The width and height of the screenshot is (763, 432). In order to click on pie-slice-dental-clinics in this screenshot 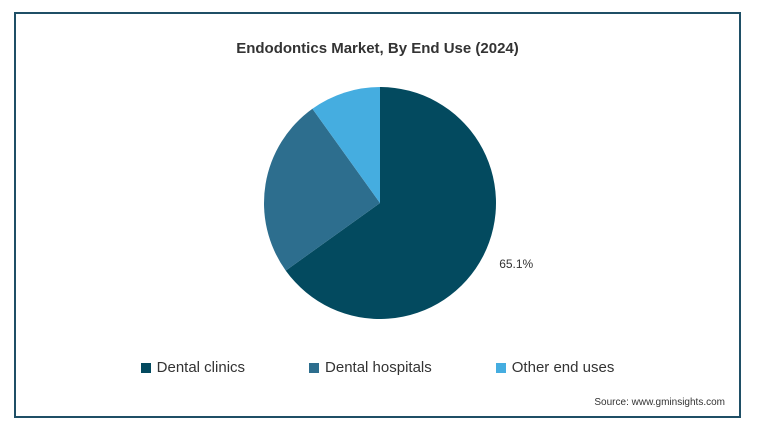, I will do `click(390, 203)`.